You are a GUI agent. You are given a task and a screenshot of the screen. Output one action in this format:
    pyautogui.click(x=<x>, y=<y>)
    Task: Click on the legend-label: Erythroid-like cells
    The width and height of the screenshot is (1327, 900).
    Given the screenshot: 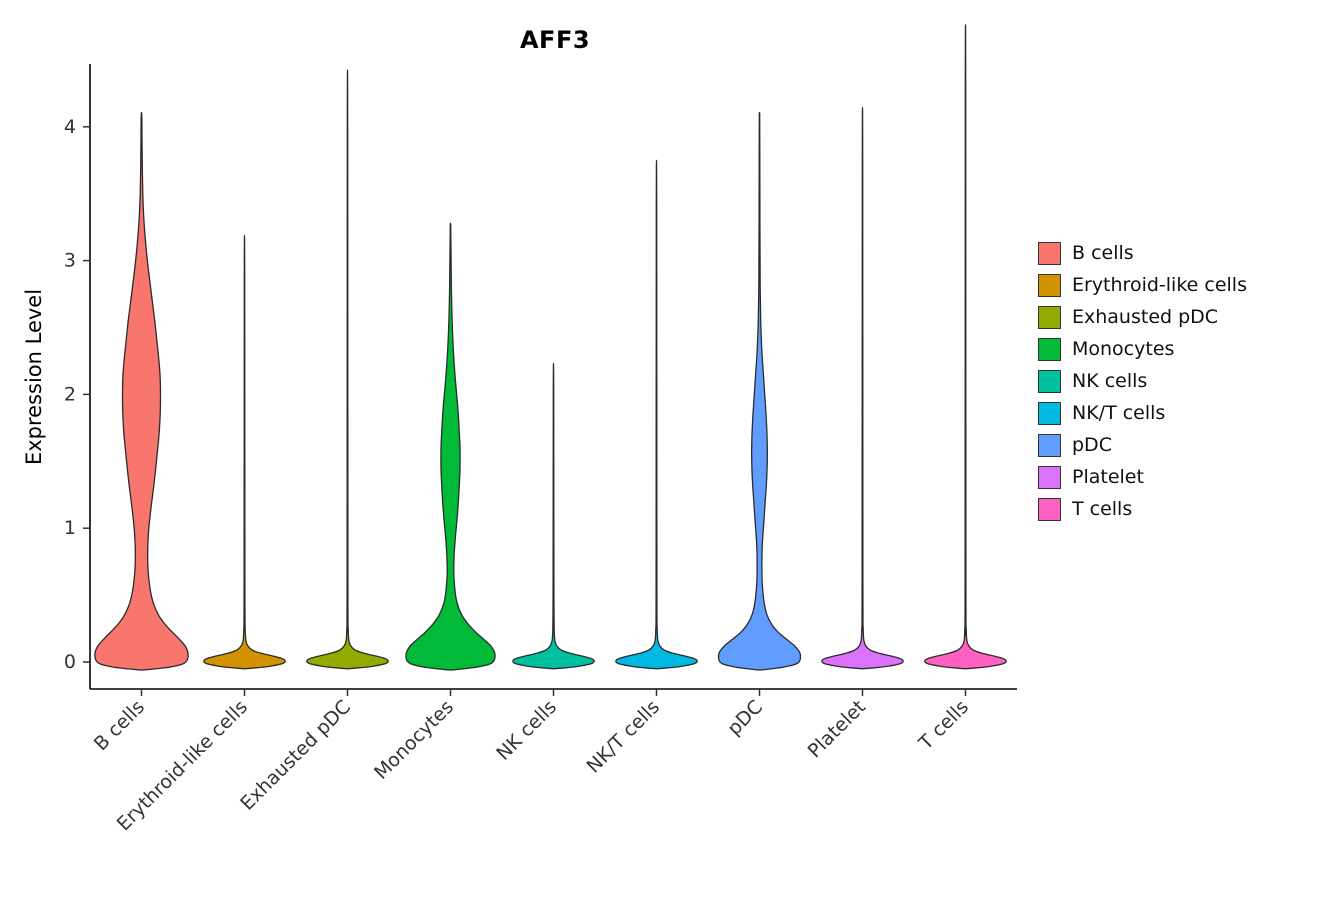 What is the action you would take?
    pyautogui.click(x=1159, y=285)
    